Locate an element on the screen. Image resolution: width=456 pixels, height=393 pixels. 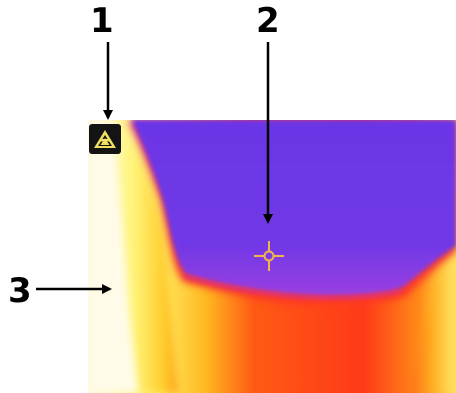
thermal-boundary-seam is located at coordinates (293, 287).